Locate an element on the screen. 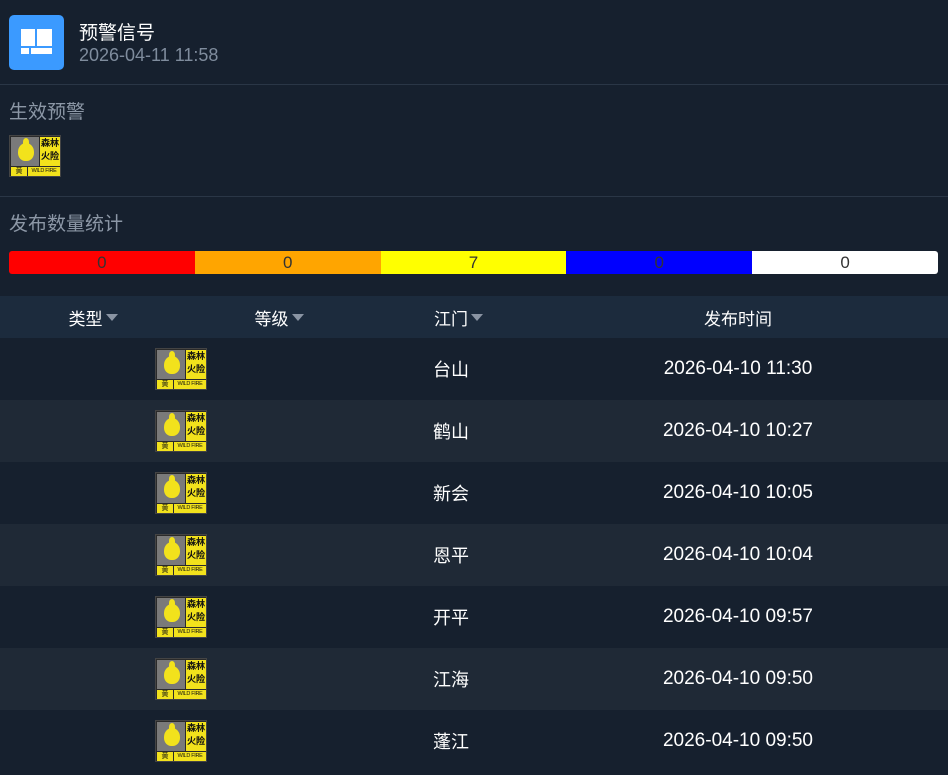 The height and width of the screenshot is (775, 948). header: 预警信号 2026-04-11 11:58 is located at coordinates (474, 42).